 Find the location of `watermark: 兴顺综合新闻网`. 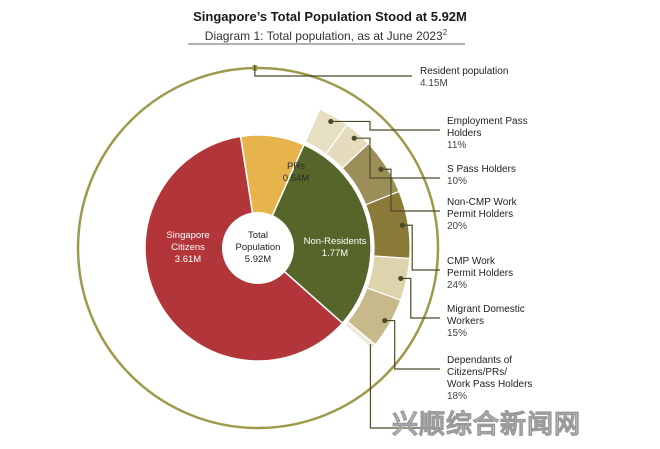

watermark: 兴顺综合新闻网 is located at coordinates (486, 424).